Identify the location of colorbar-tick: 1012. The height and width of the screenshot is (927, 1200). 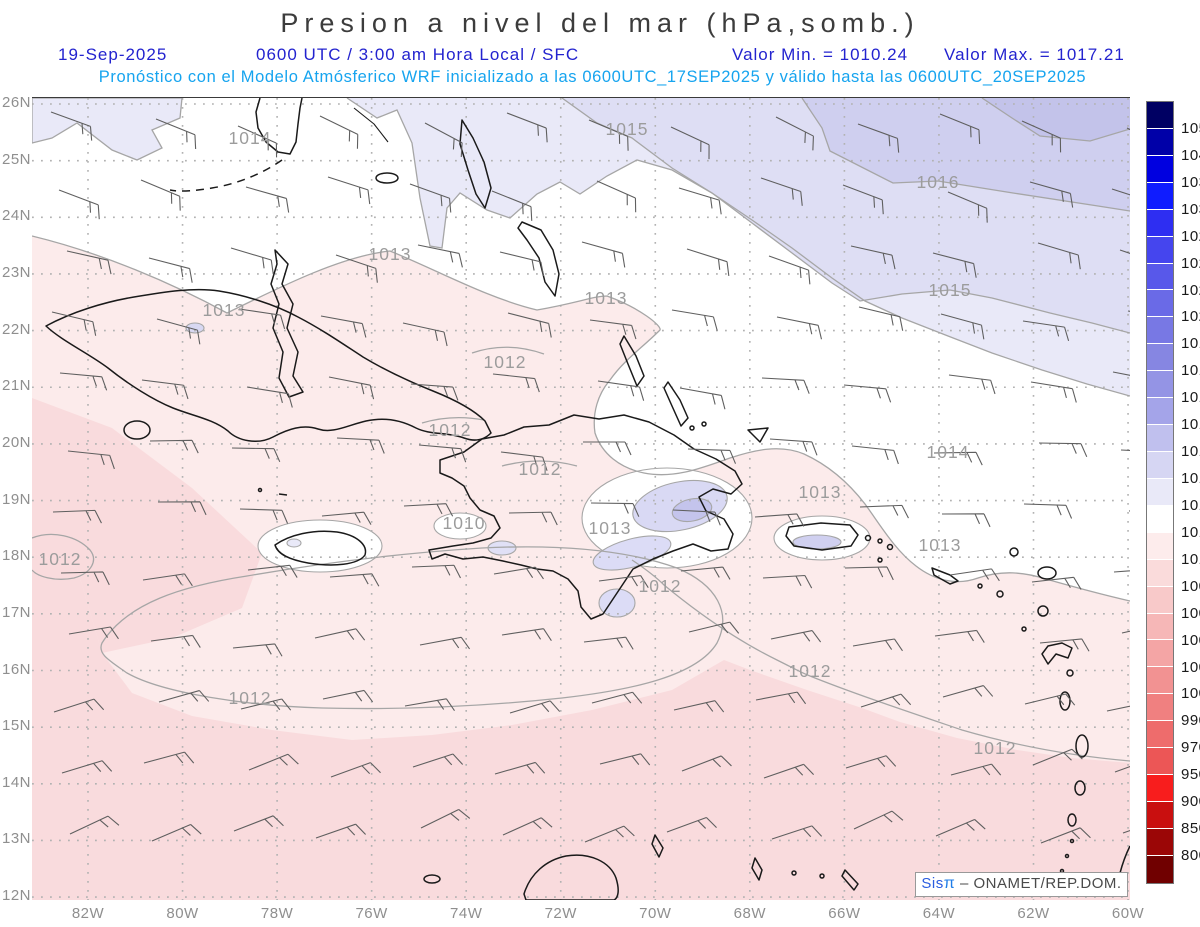
(1190, 532).